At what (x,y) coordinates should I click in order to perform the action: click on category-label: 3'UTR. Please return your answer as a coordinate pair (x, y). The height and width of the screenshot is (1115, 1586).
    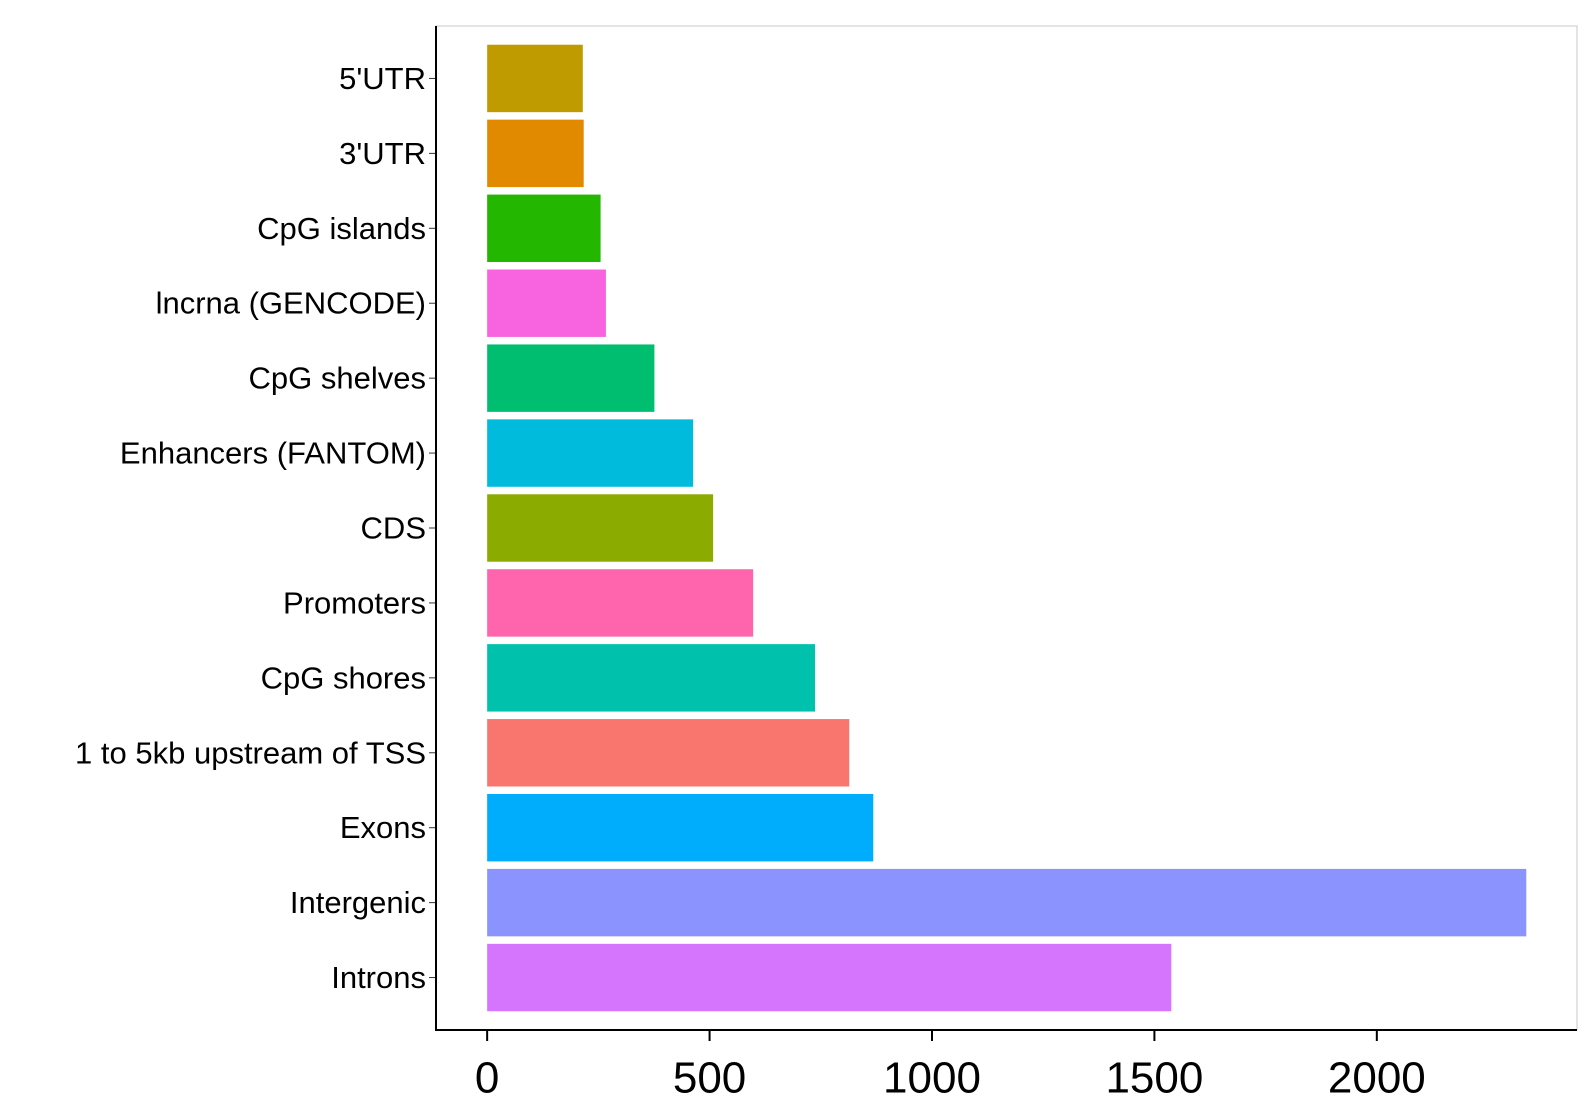
    Looking at the image, I should click on (382, 153).